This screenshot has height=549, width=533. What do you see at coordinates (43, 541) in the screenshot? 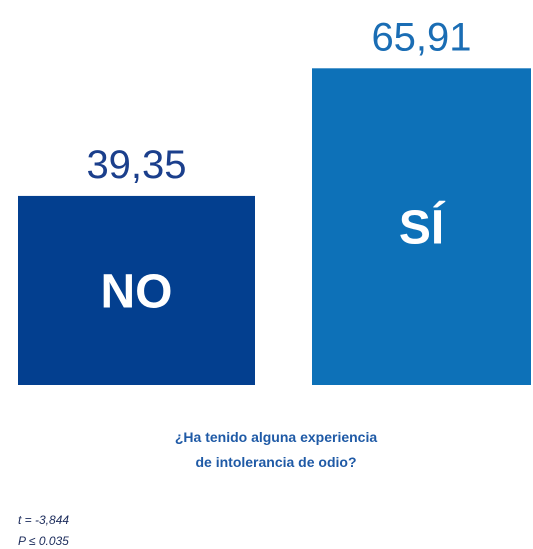
I see `annotation: P ≤ 0.035` at bounding box center [43, 541].